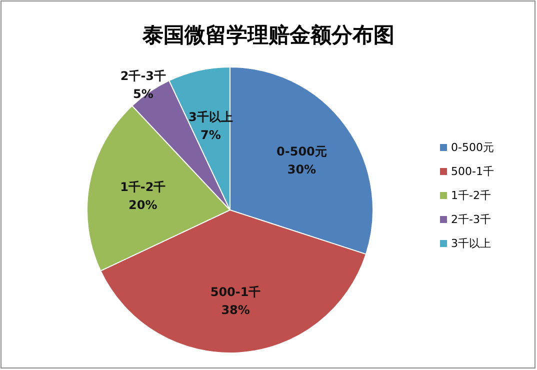  What do you see at coordinates (268, 35) in the screenshot?
I see `chart-title: 泰国微留学理赔金额分布图` at bounding box center [268, 35].